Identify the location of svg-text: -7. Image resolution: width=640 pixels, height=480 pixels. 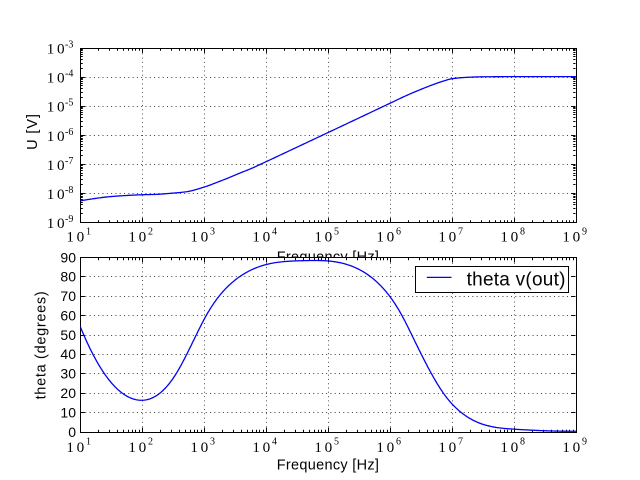
(69, 161).